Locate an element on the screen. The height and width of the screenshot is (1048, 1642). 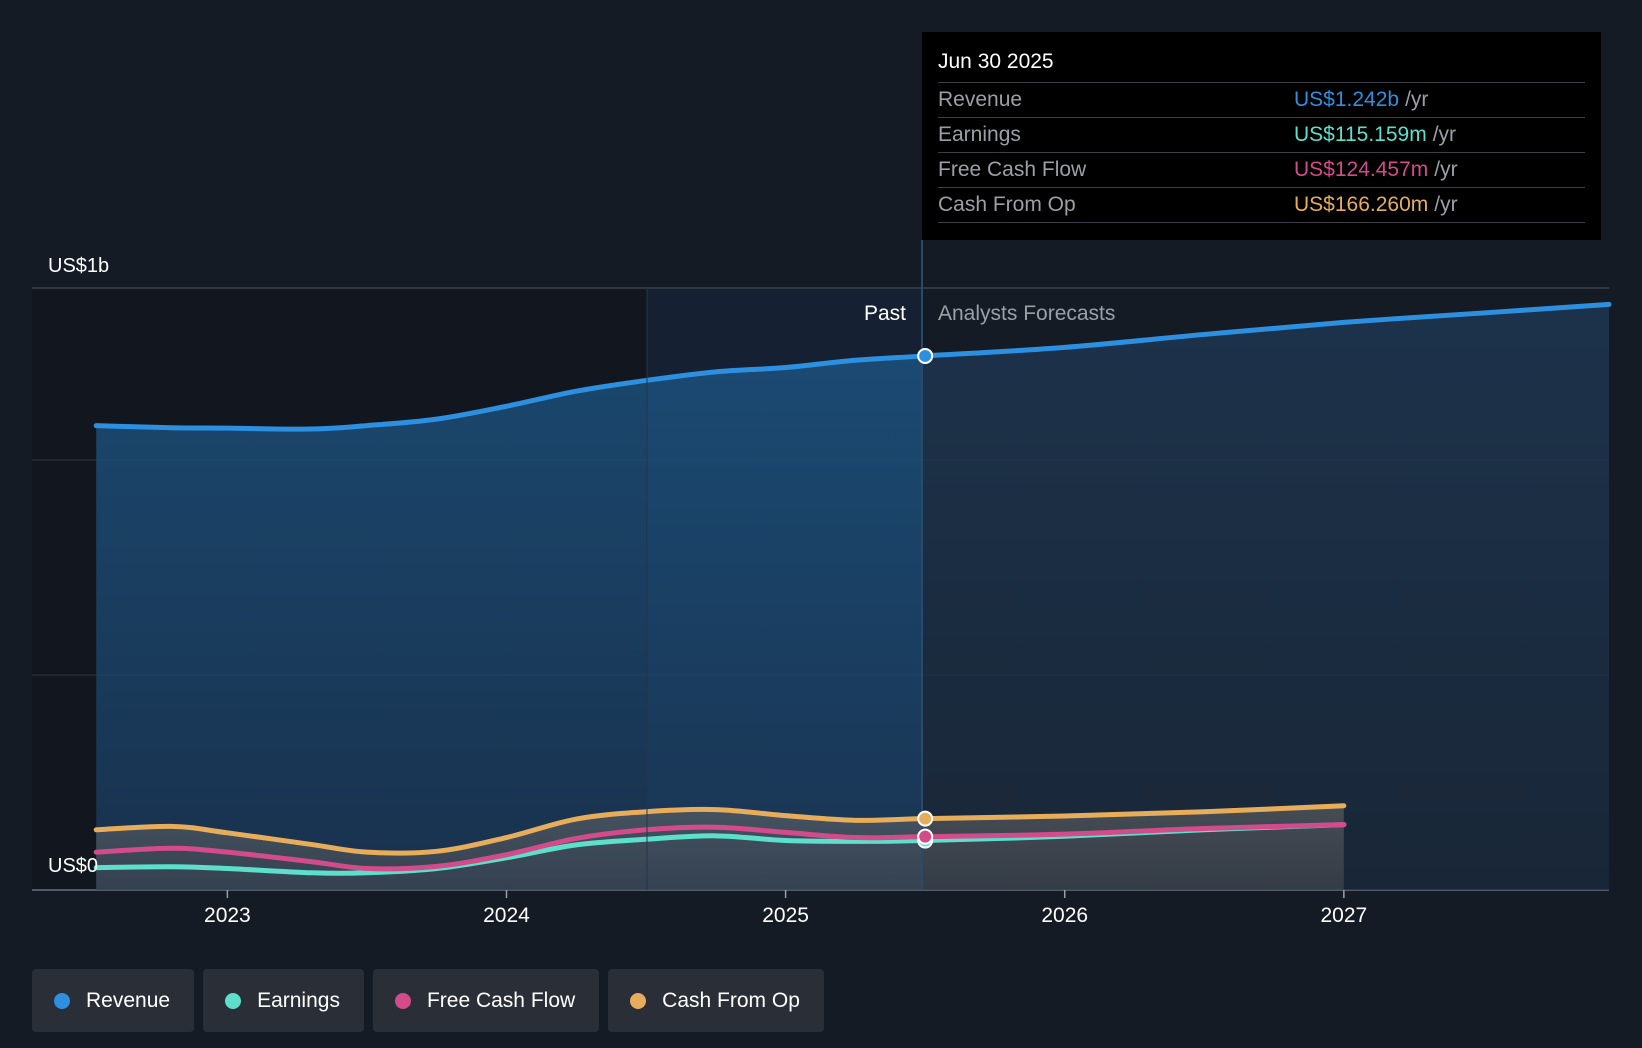
tooltip-label: Earnings is located at coordinates (979, 134).